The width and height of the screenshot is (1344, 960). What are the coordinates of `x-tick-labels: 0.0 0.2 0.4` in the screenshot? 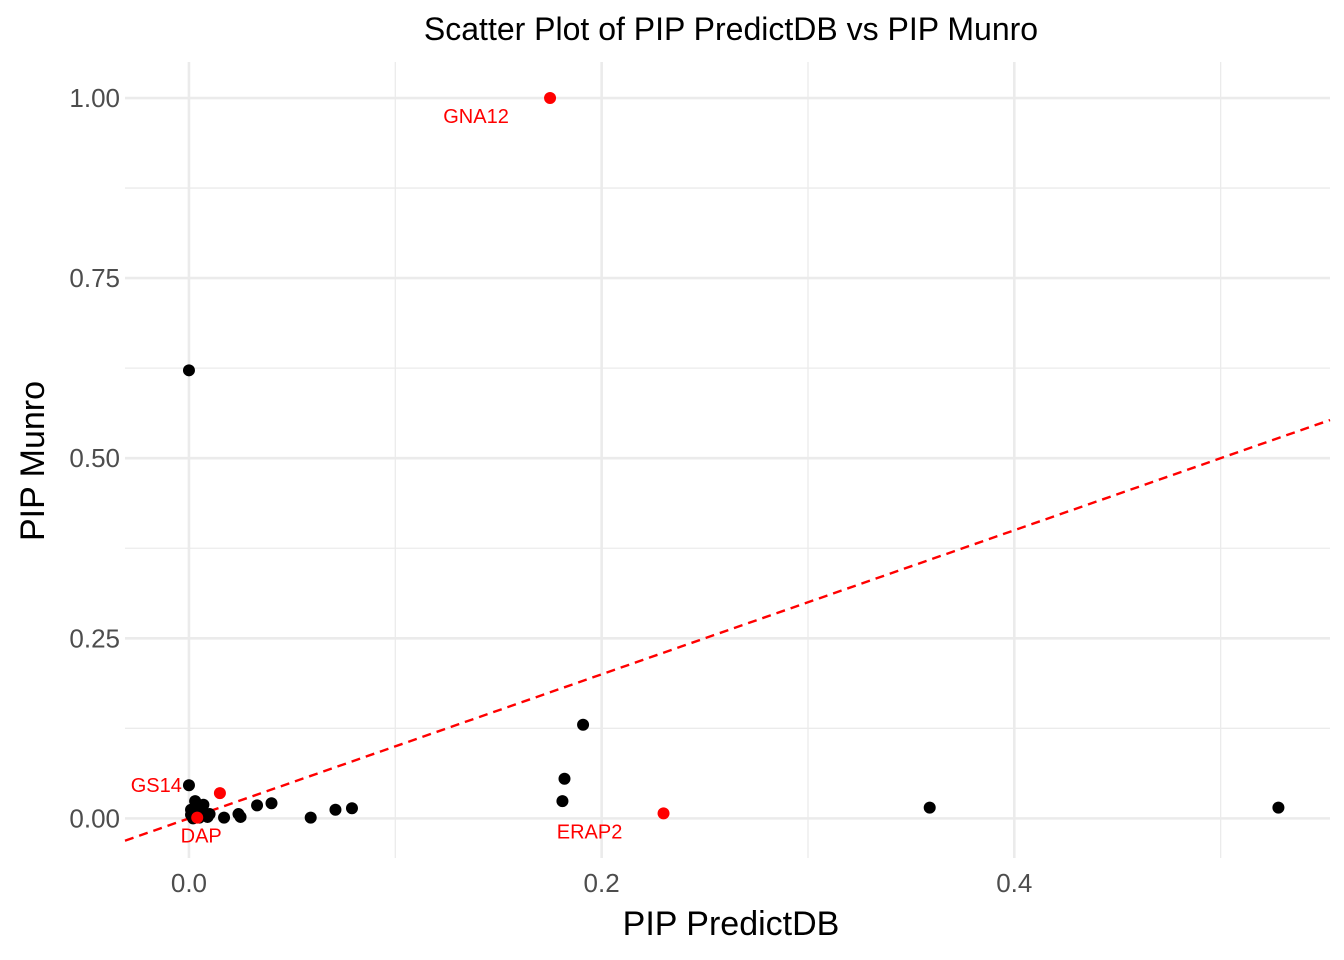 It's located at (601, 883).